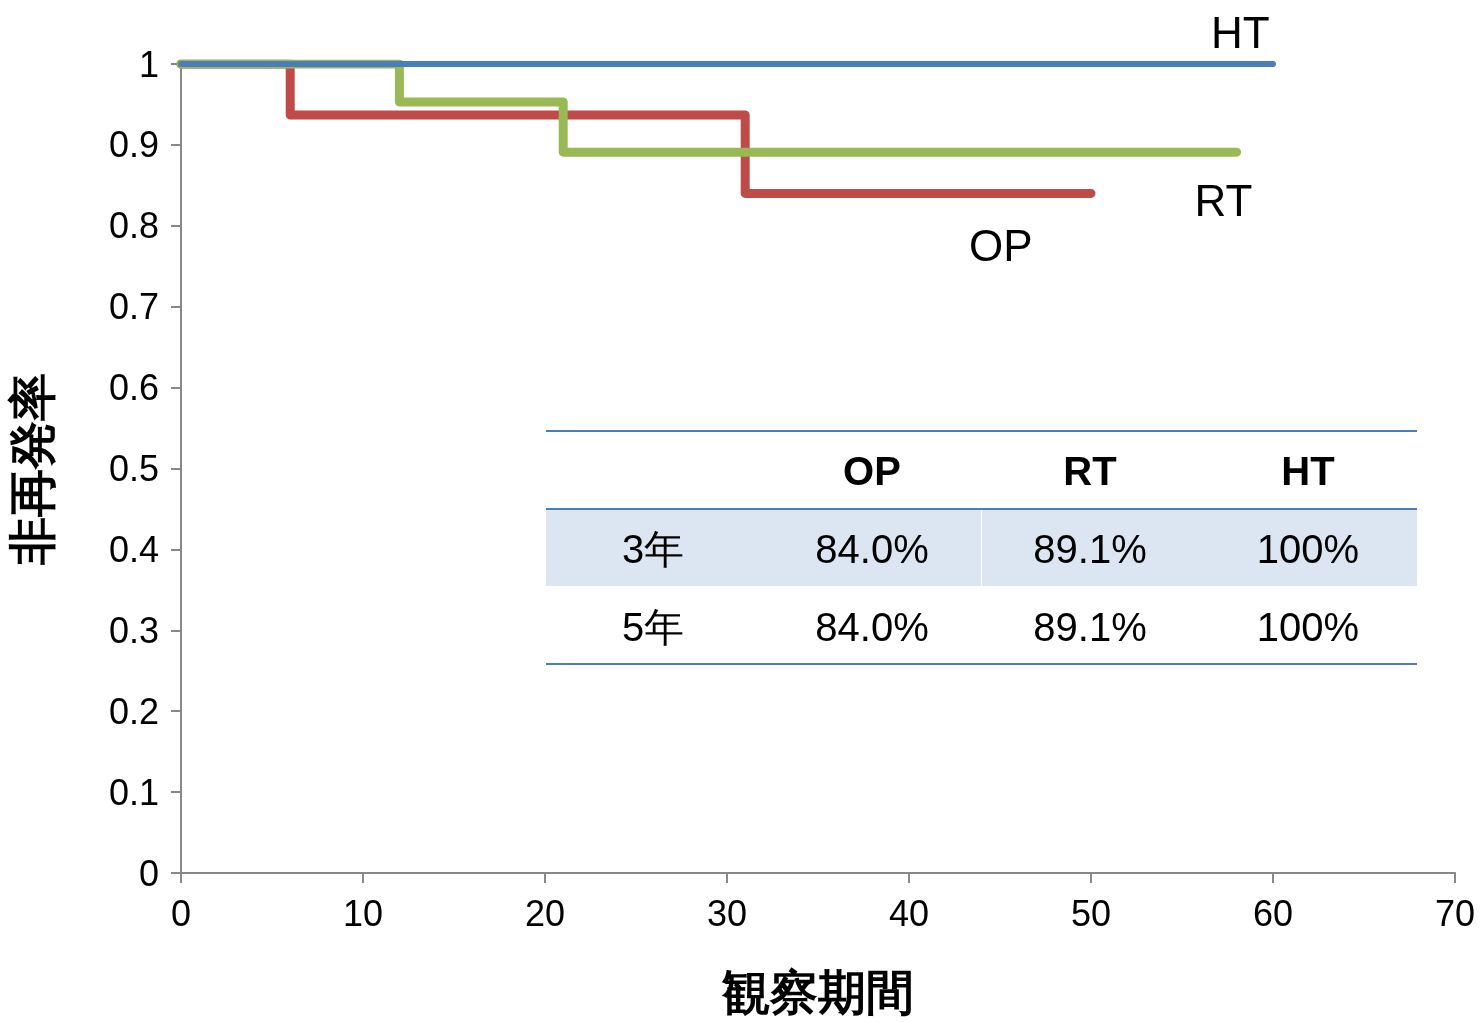 The width and height of the screenshot is (1484, 1022). Describe the element at coordinates (133, 549) in the screenshot. I see `y-tick-label: 0.4` at that location.